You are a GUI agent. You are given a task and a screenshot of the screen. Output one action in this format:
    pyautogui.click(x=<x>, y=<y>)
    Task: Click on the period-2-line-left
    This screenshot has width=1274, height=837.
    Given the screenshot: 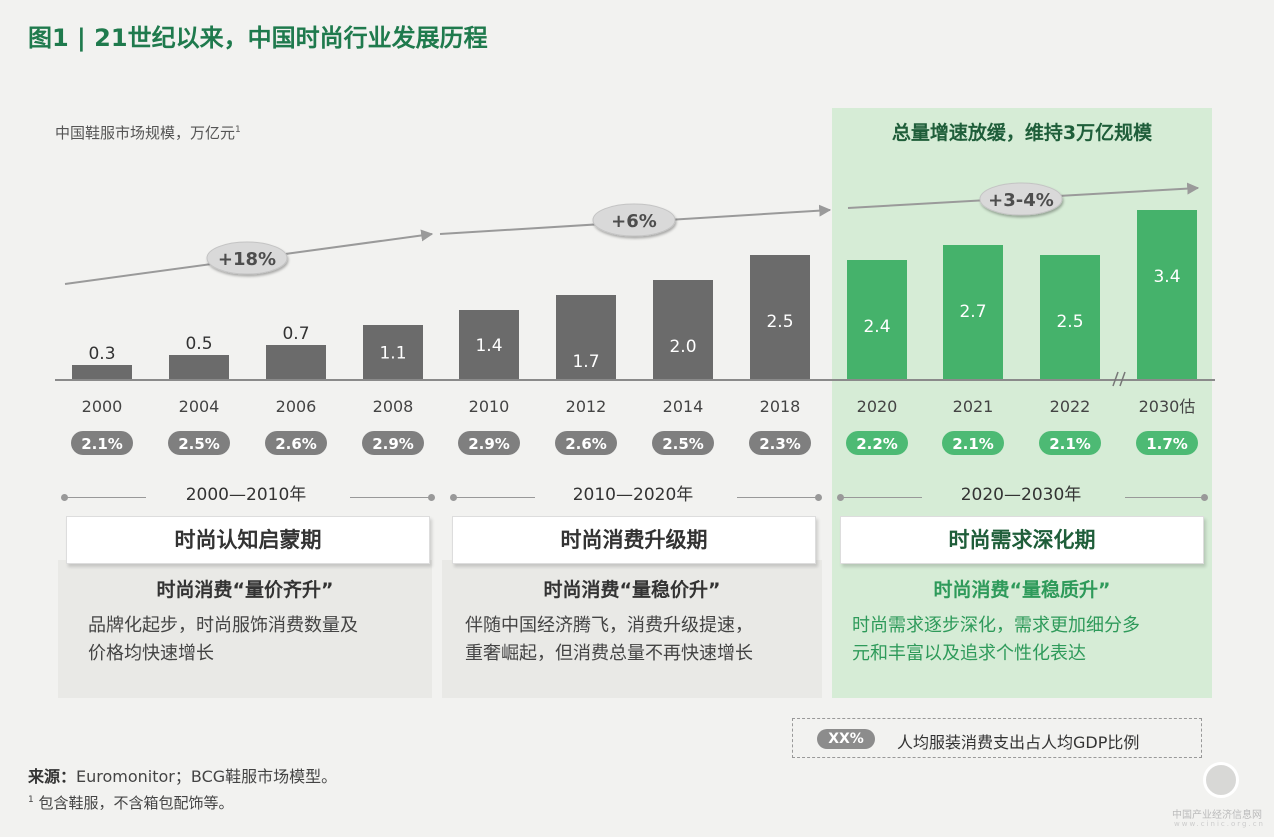 What is the action you would take?
    pyautogui.click(x=495, y=497)
    